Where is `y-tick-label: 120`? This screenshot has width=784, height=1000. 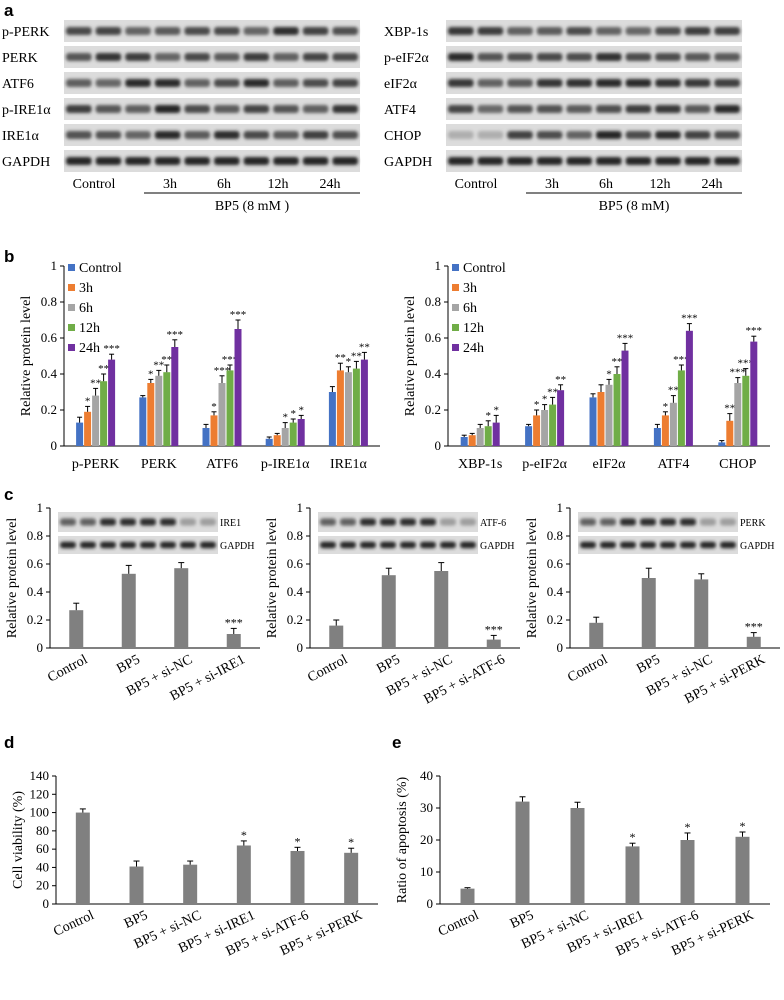
y-tick-label: 120 is located at coordinates (40, 793).